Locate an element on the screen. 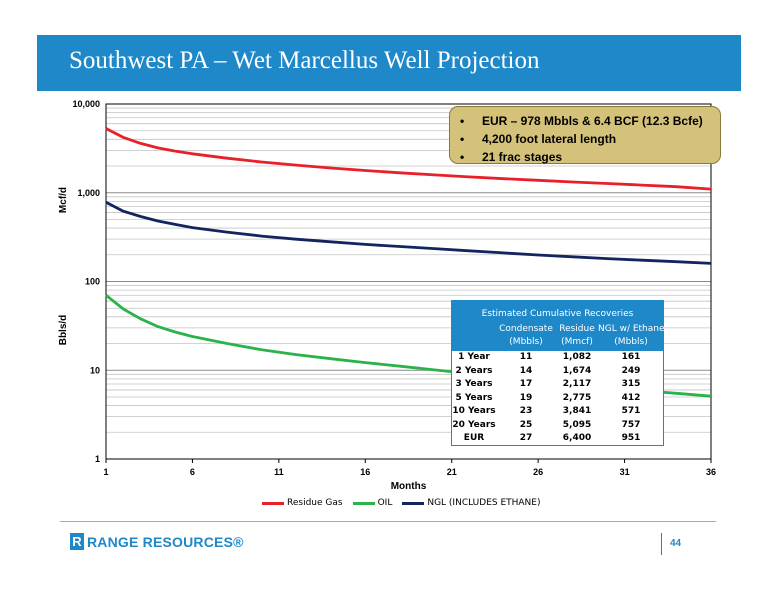 This screenshot has width=776, height=600. column-header: Residue is located at coordinates (577, 329).